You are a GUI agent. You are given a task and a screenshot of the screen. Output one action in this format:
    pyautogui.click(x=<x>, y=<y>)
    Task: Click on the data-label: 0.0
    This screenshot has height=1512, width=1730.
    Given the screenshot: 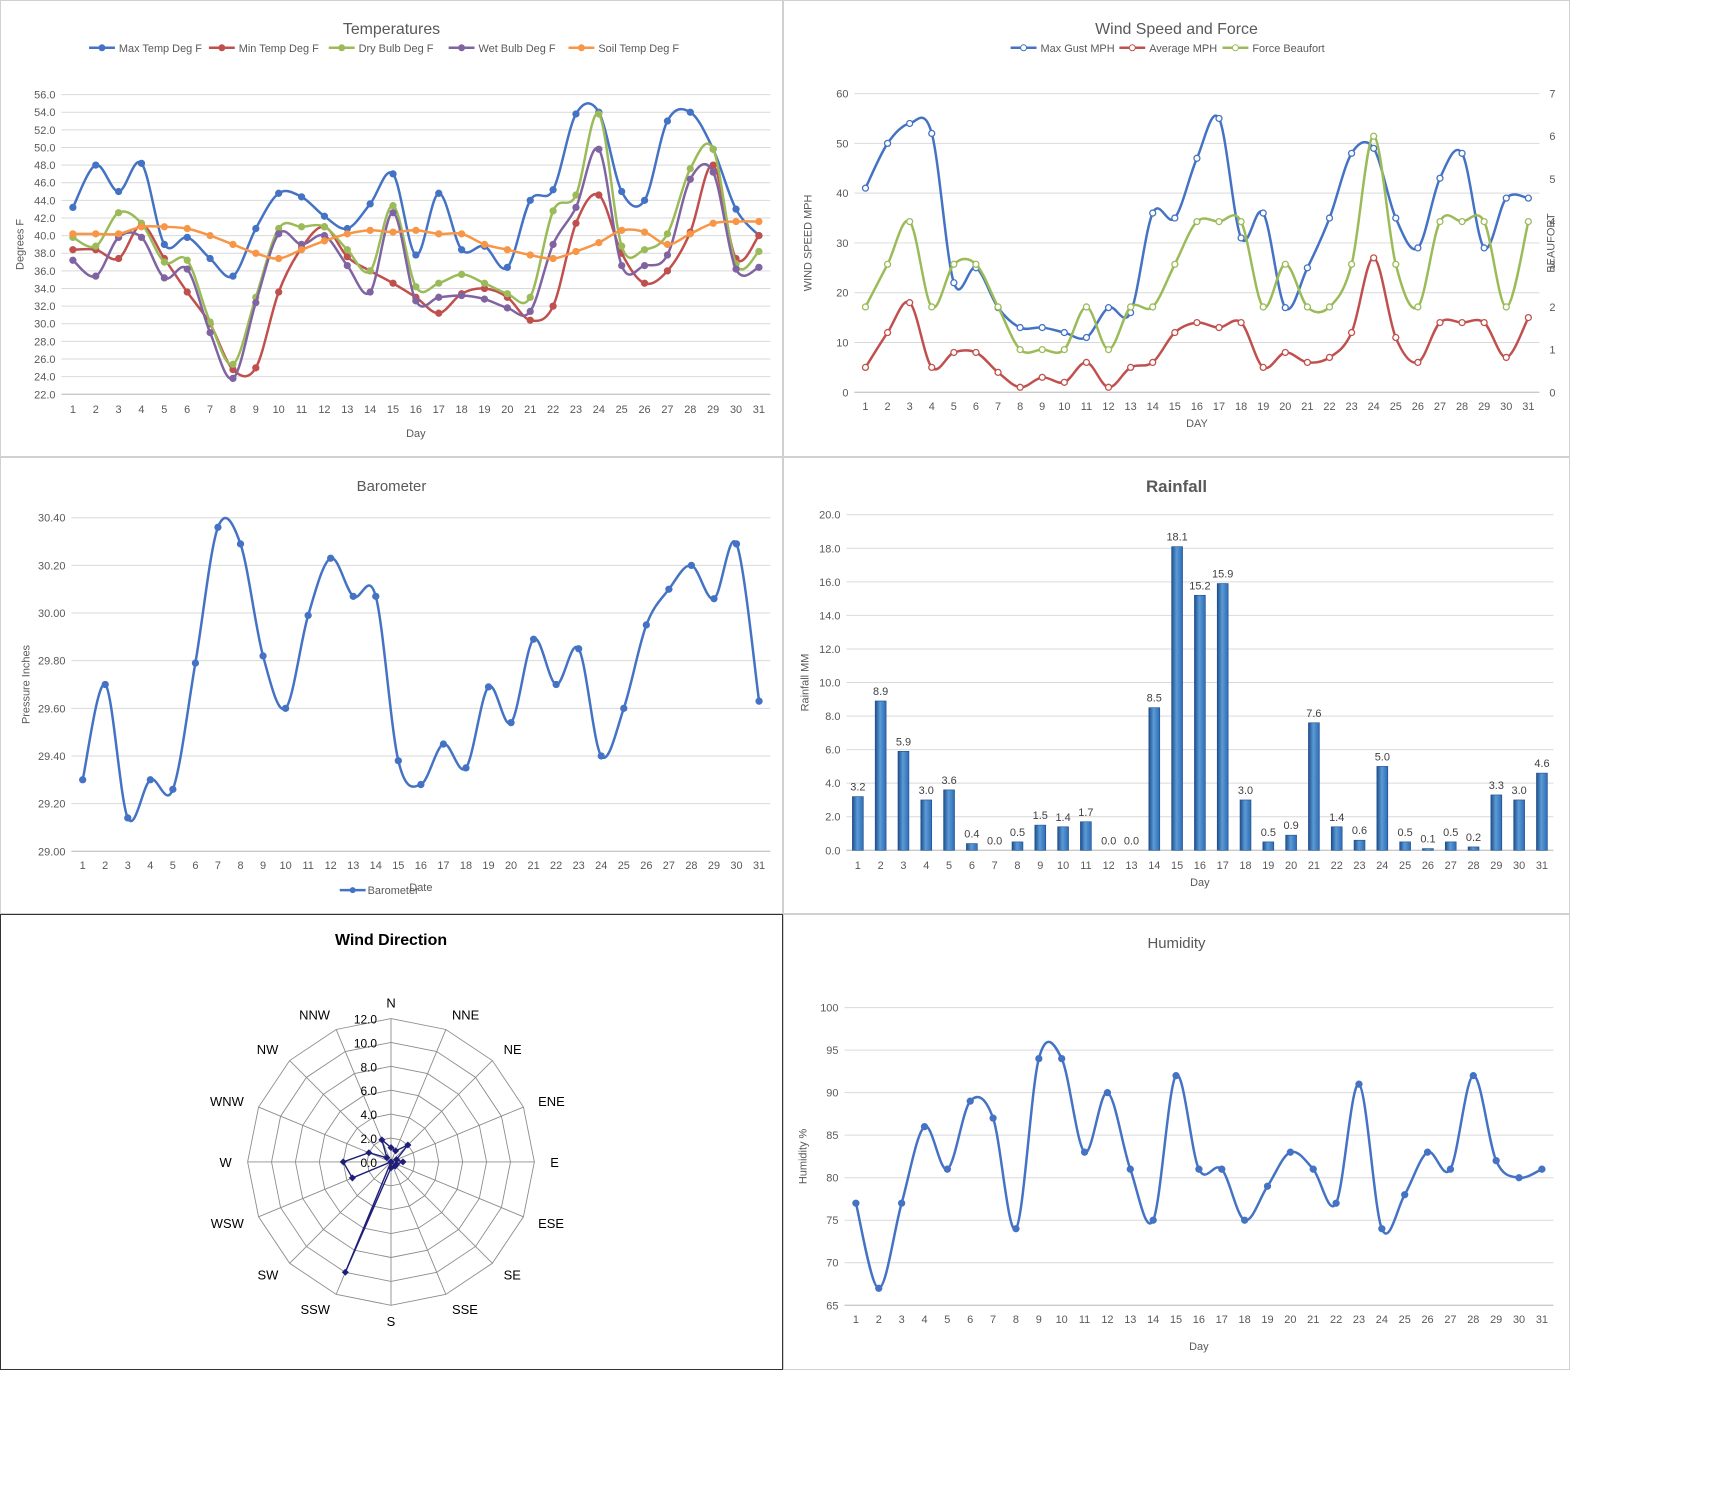 What is the action you would take?
    pyautogui.click(x=1131, y=841)
    